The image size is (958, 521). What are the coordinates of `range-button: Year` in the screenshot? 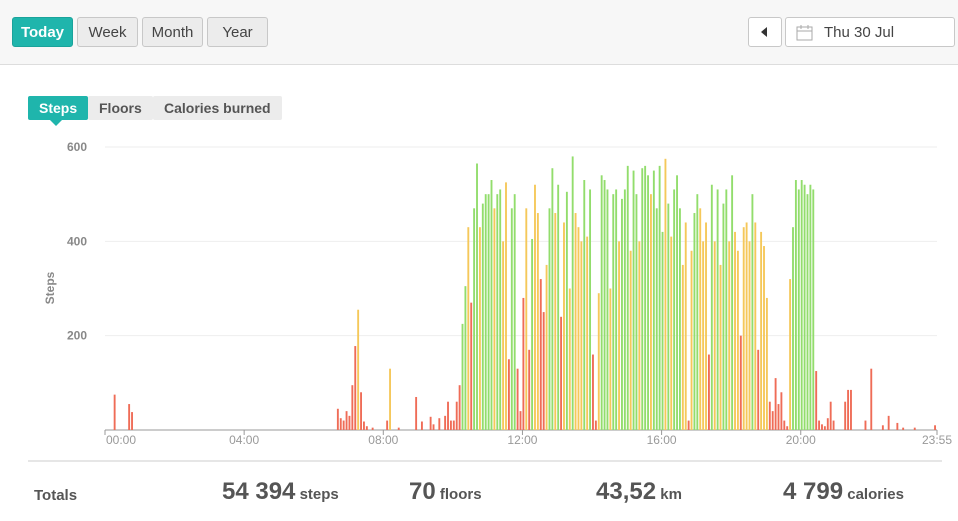 It's located at (237, 32).